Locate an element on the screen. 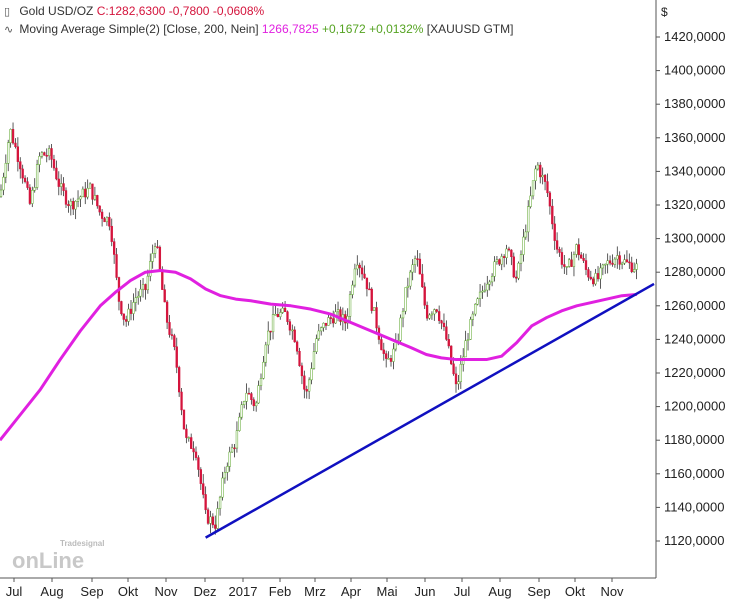 The height and width of the screenshot is (600, 746). price-close-value: C:1282,6300 is located at coordinates (131, 11).